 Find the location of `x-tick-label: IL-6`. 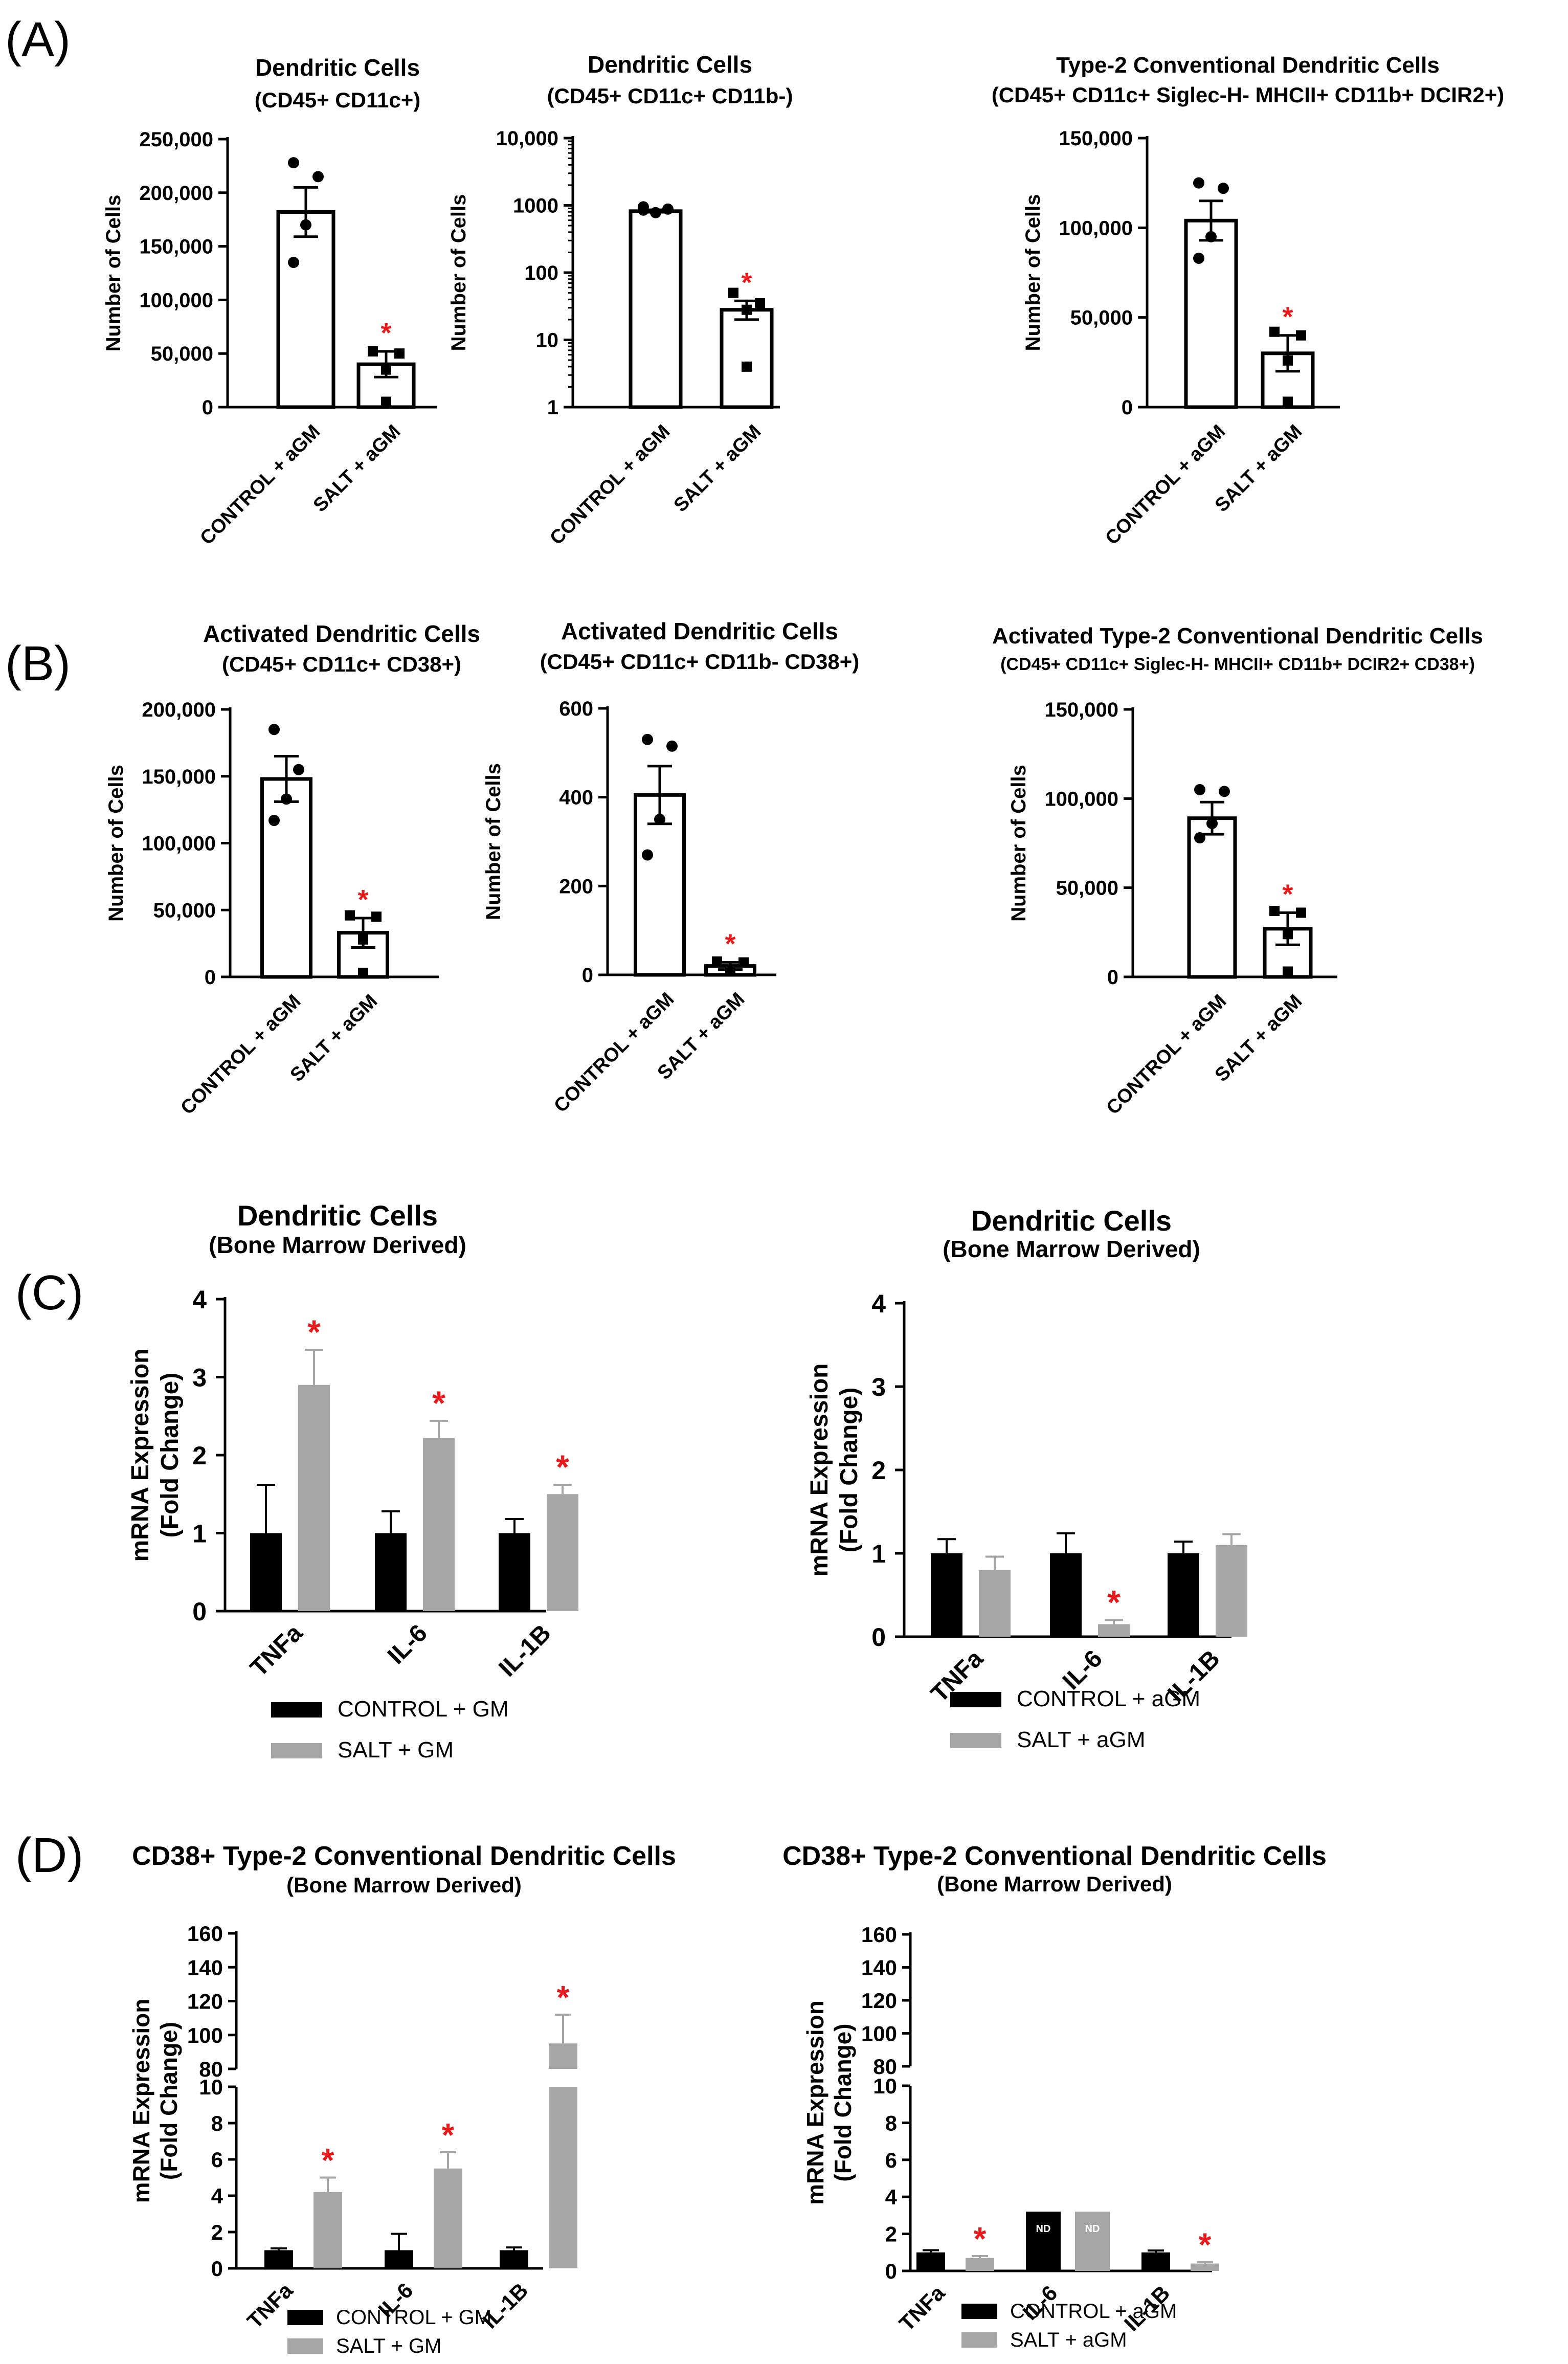

x-tick-label: IL-6 is located at coordinates (408, 1644).